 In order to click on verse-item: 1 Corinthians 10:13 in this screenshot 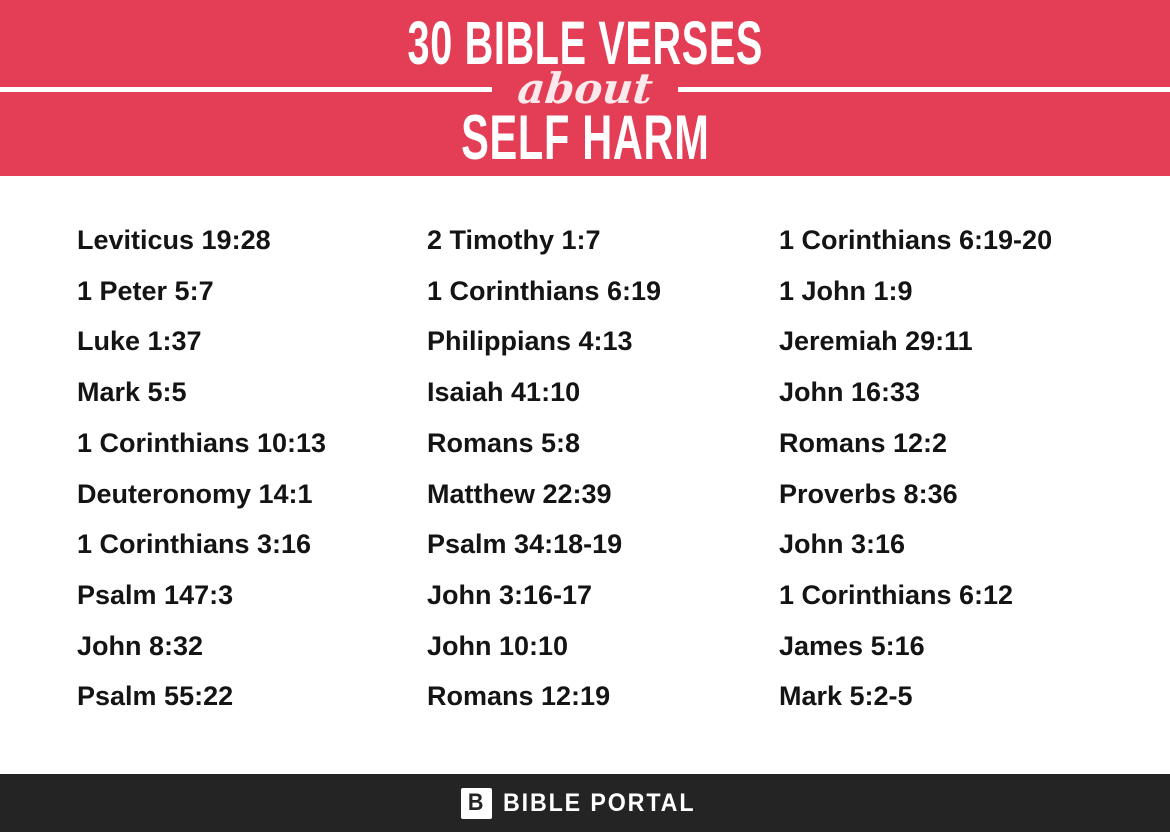, I will do `click(202, 442)`.